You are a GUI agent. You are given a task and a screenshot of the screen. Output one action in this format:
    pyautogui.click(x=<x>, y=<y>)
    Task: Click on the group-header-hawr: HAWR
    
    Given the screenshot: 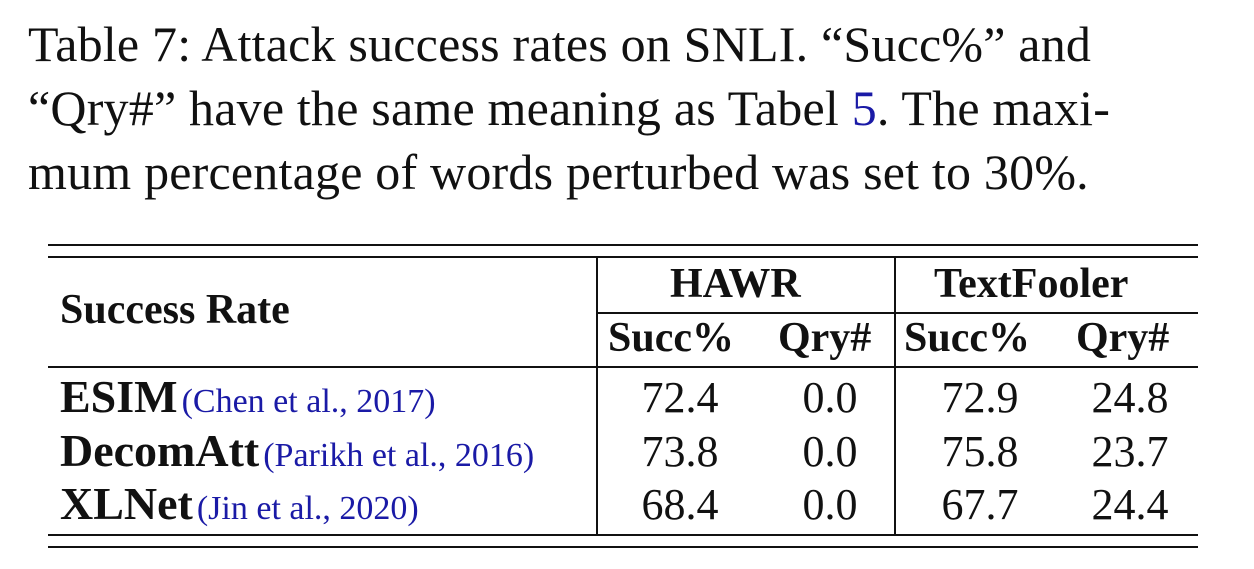 What is the action you would take?
    pyautogui.click(x=735, y=284)
    